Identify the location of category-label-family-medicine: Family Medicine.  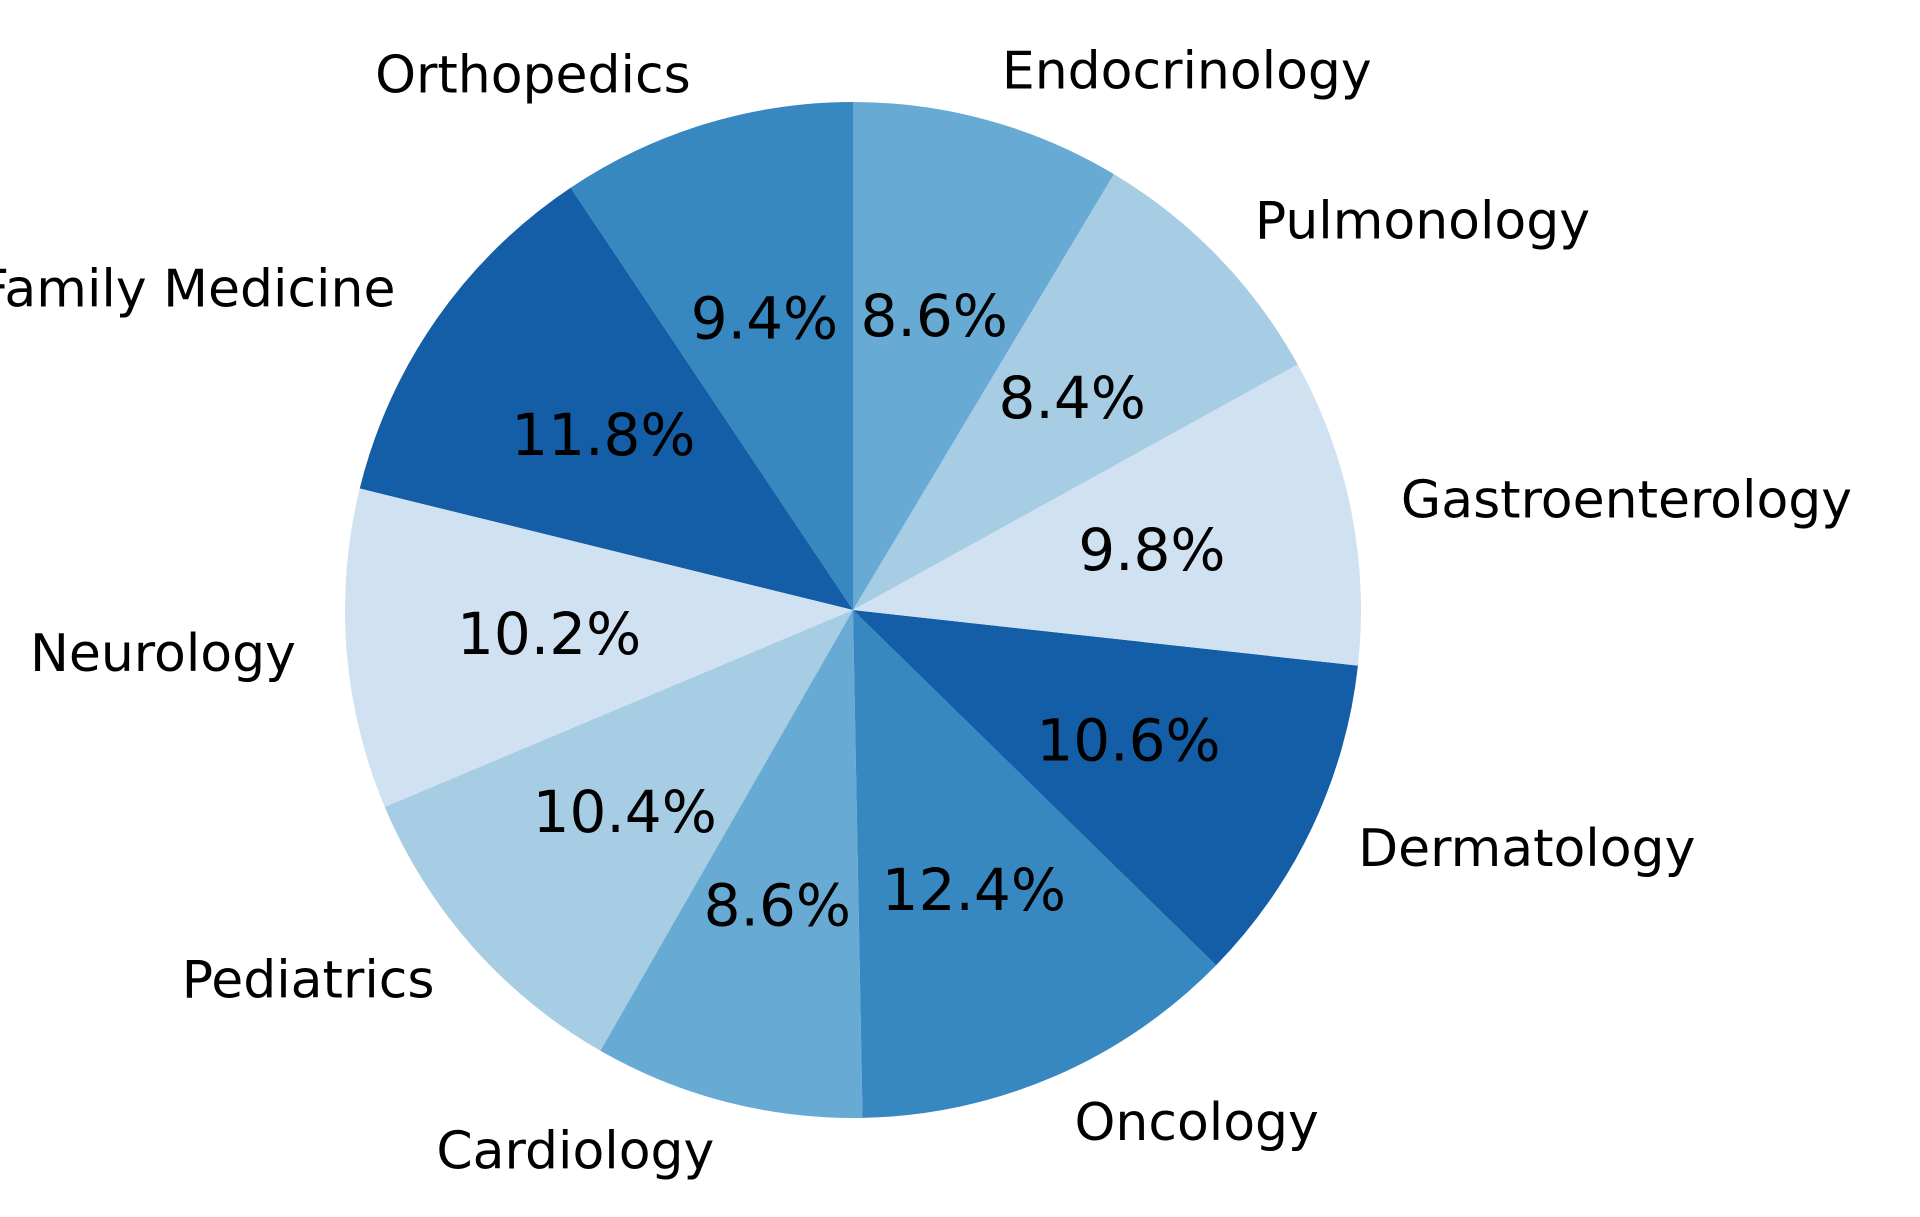
(197, 289).